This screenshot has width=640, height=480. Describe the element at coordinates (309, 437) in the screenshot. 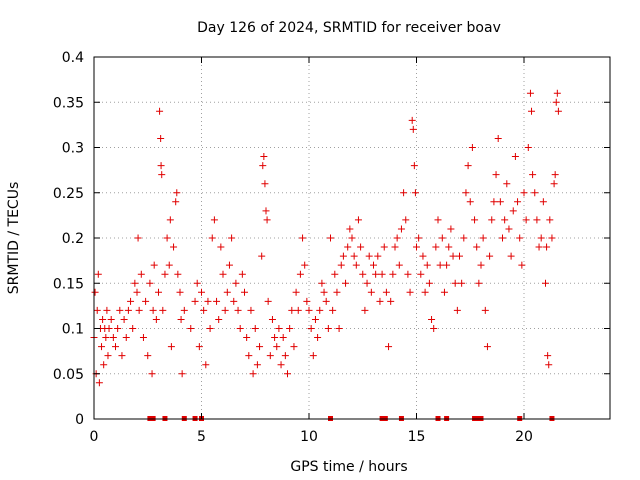

I see `x-tick-label: 10` at that location.